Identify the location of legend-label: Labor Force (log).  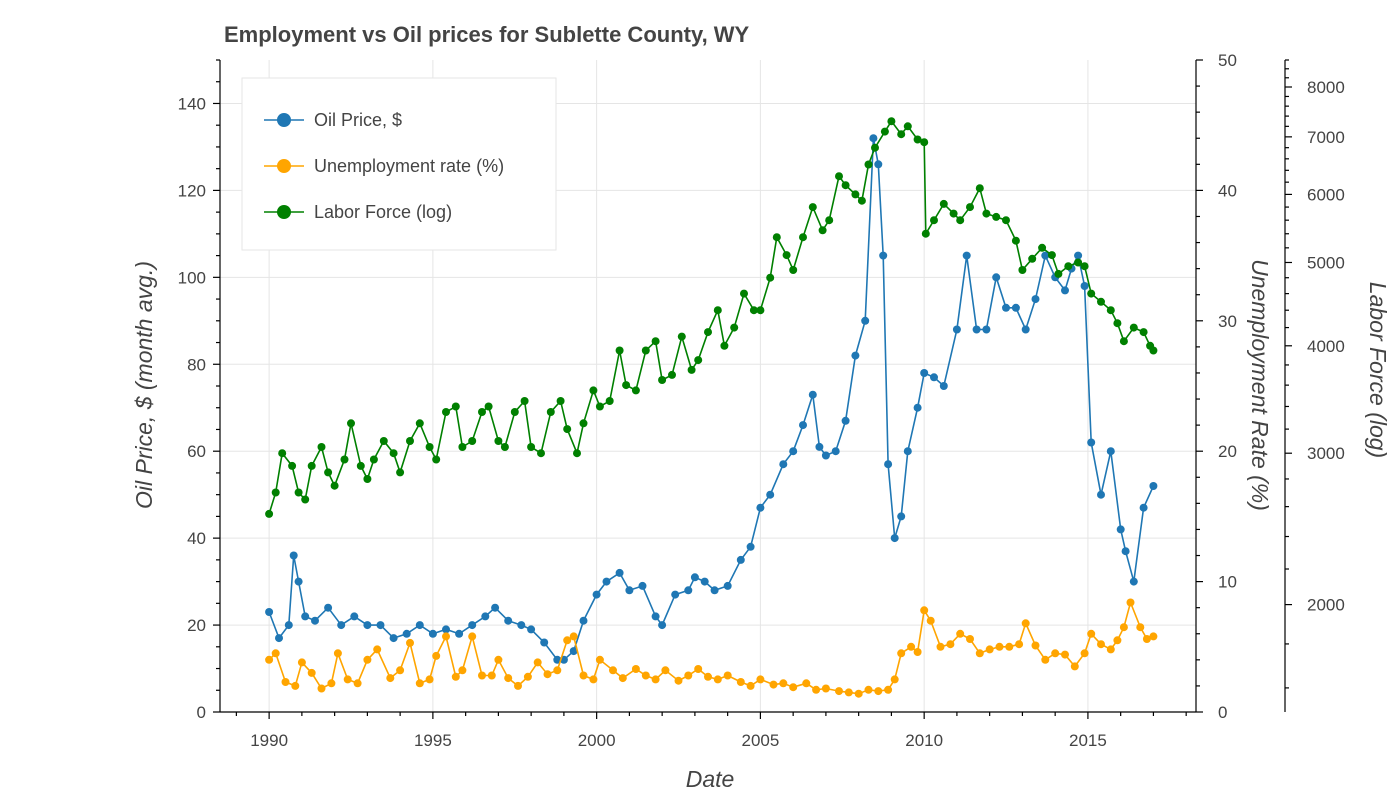
(383, 212).